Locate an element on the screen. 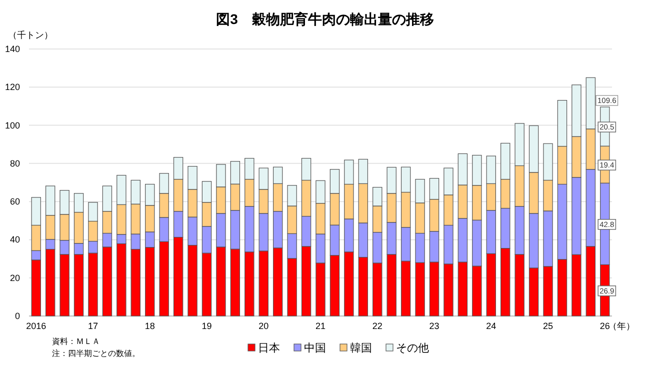 The width and height of the screenshot is (650, 365). x-tick-label: 25 is located at coordinates (548, 326).